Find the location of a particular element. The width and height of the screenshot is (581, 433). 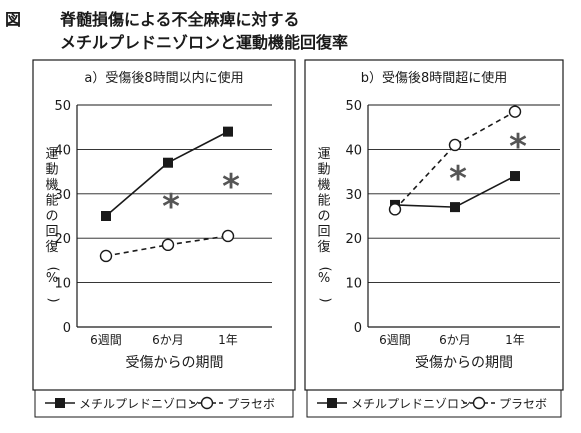

figure-label: 図 is located at coordinates (13, 19).